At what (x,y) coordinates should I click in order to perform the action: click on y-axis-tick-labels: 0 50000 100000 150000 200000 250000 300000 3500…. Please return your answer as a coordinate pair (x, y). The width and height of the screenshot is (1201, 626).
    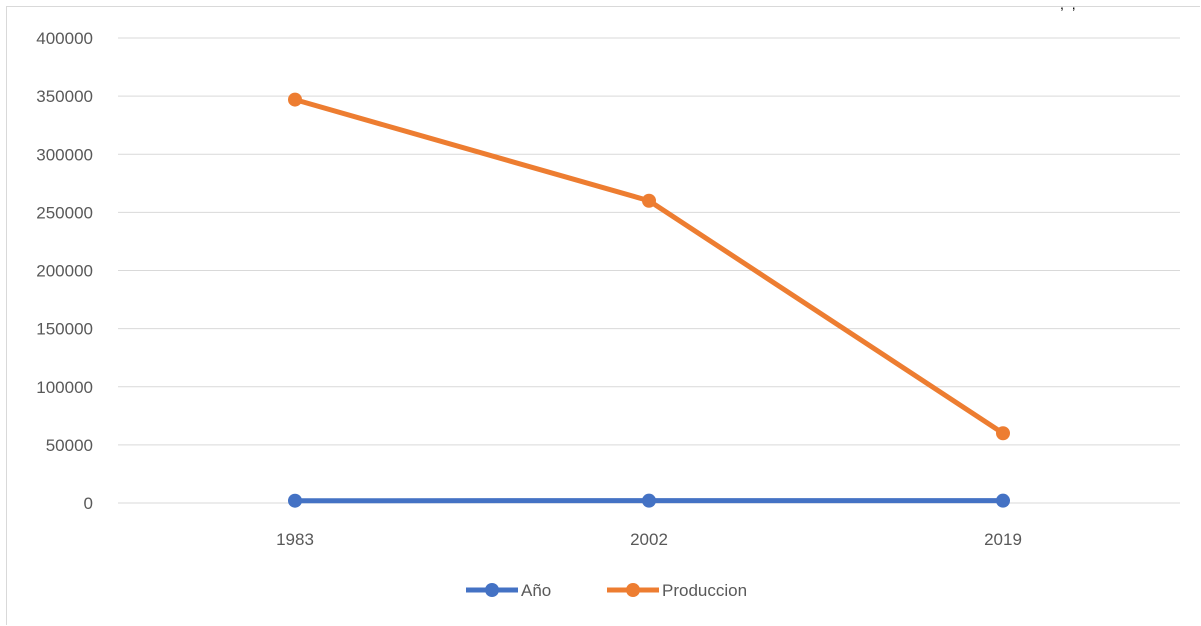
    Looking at the image, I should click on (64, 271).